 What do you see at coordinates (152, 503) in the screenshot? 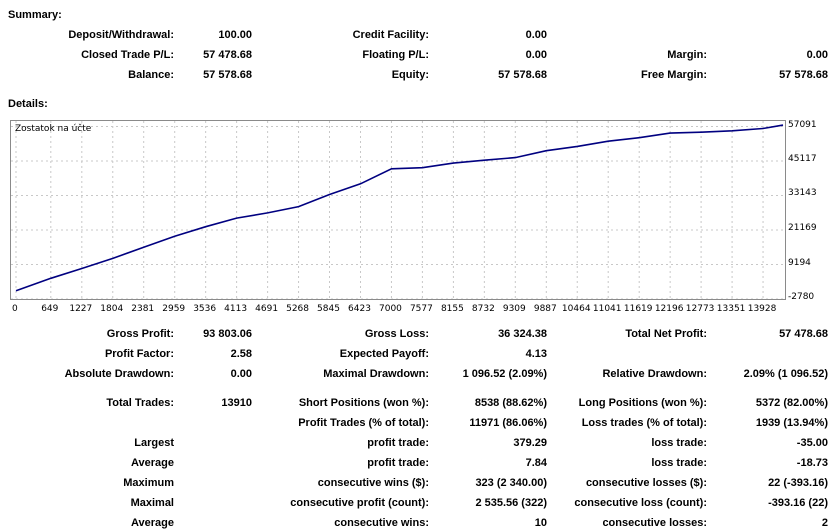
I see `maximal-label: Maximal` at bounding box center [152, 503].